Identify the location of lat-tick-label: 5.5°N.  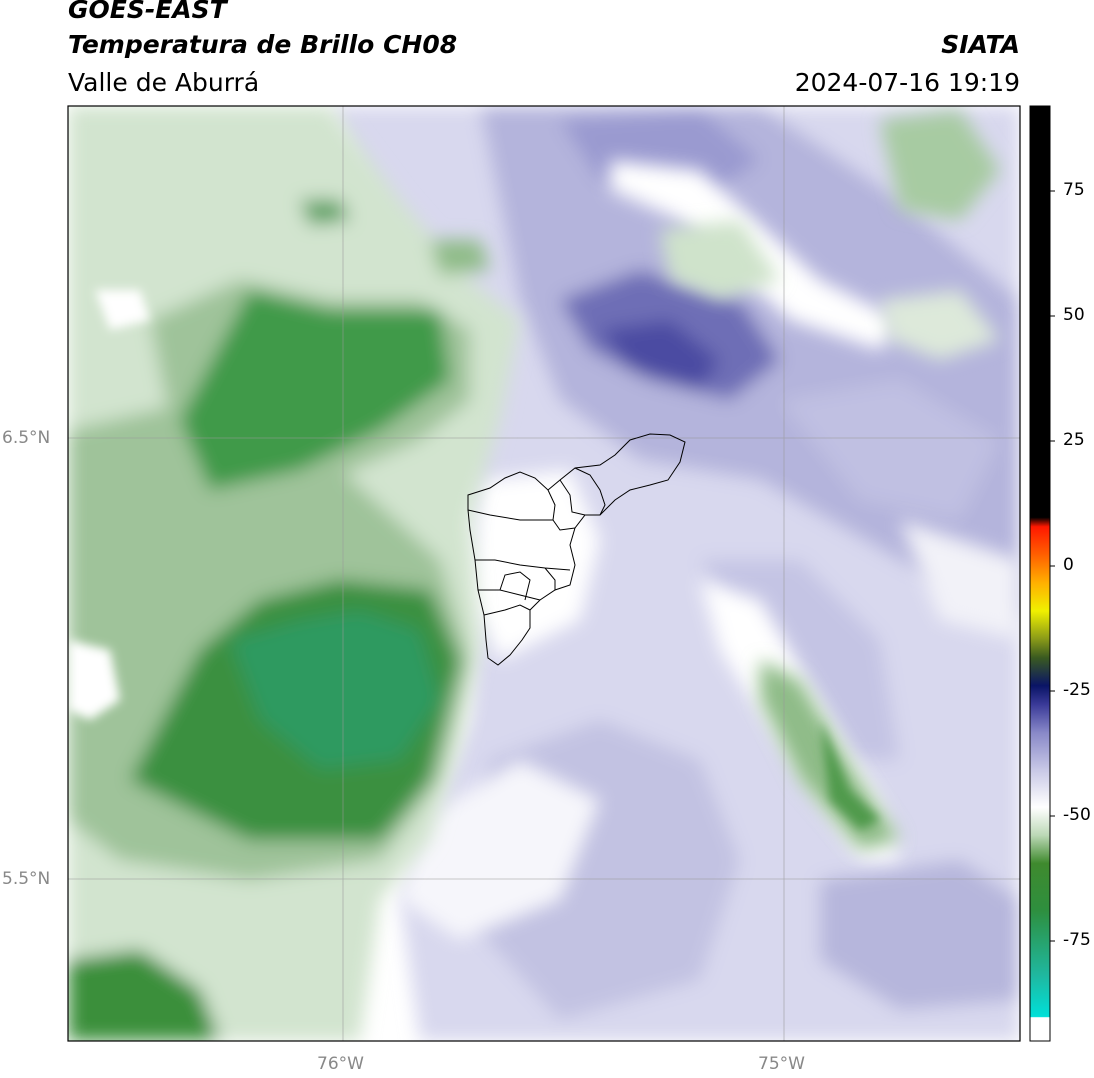
(26, 879).